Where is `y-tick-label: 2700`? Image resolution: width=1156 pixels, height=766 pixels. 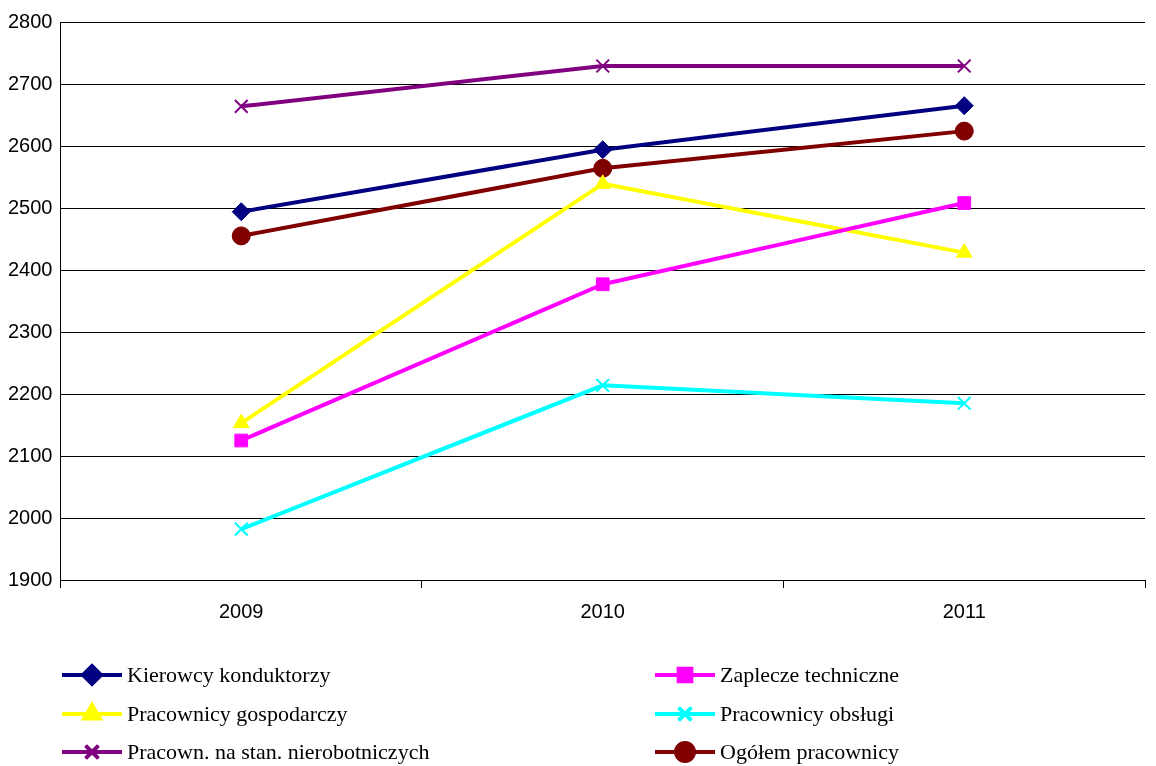 y-tick-label: 2700 is located at coordinates (30, 82).